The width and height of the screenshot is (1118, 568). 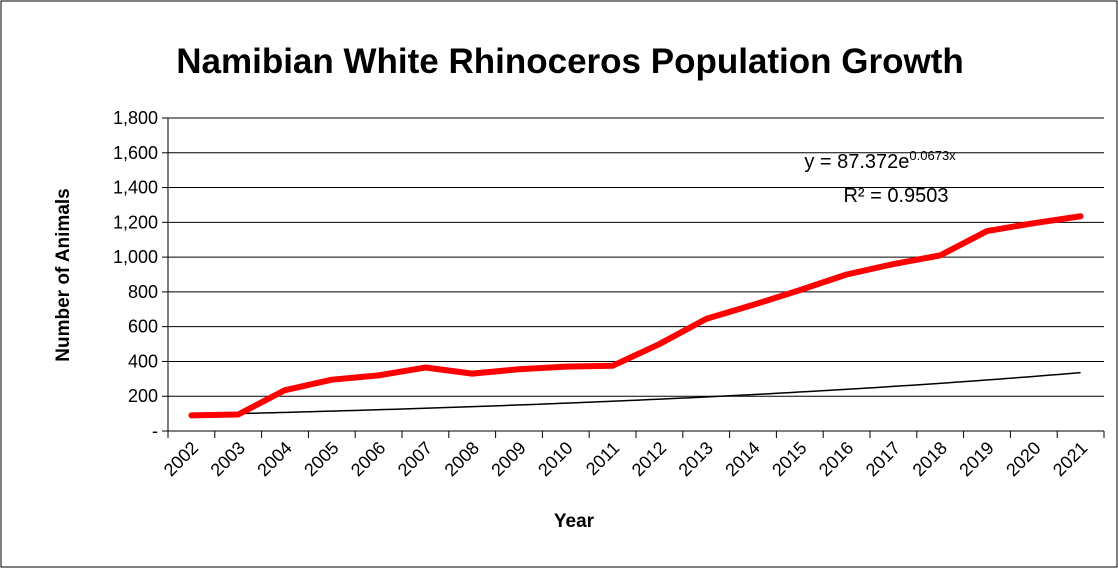 What do you see at coordinates (135, 153) in the screenshot?
I see `y-tick-label: 1,600` at bounding box center [135, 153].